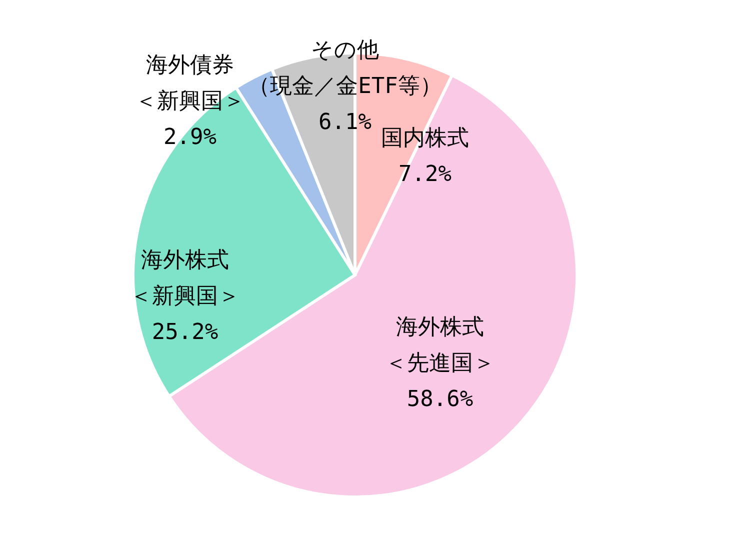 This screenshot has height=539, width=736. I want to click on data-label: 25.2%, so click(185, 332).